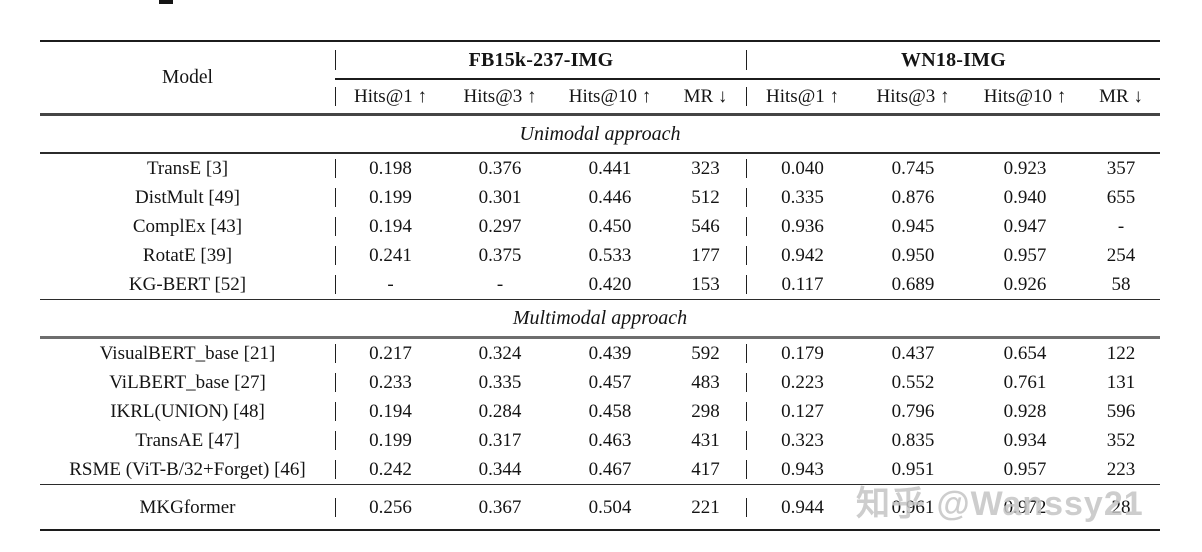 The image size is (1202, 552). What do you see at coordinates (705, 226) in the screenshot?
I see `metric-value-cell: 546` at bounding box center [705, 226].